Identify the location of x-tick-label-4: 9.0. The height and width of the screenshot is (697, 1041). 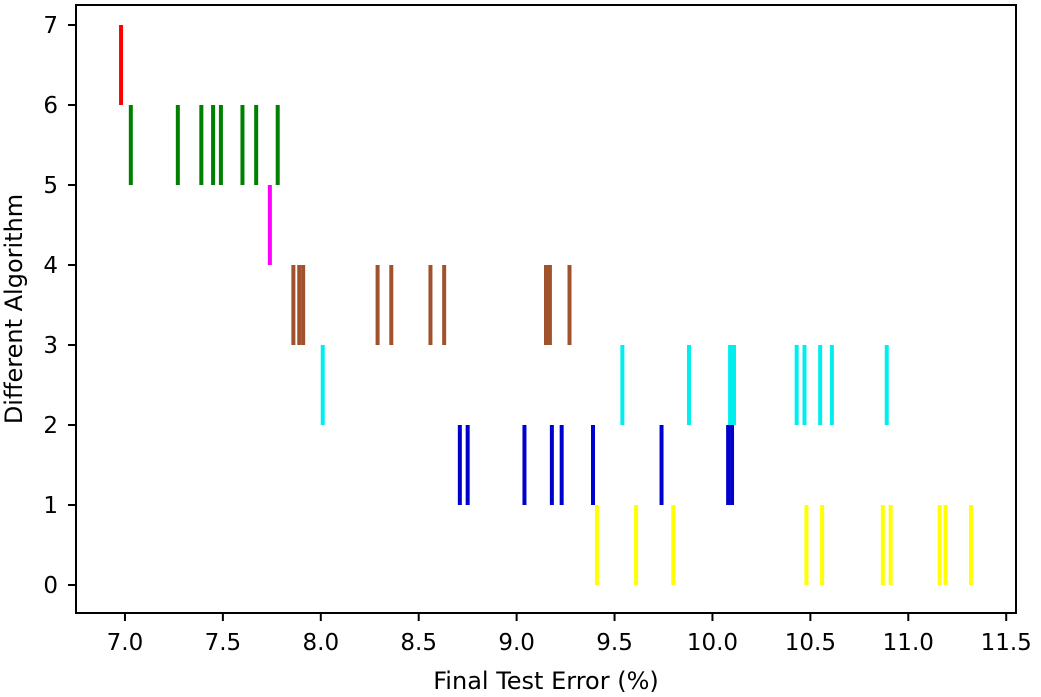
(516, 643).